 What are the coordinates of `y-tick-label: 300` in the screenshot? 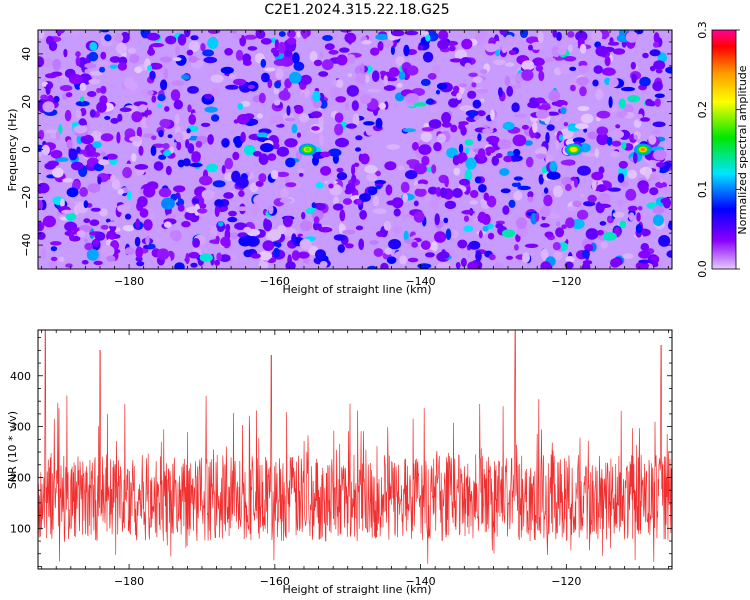 It's located at (20, 427).